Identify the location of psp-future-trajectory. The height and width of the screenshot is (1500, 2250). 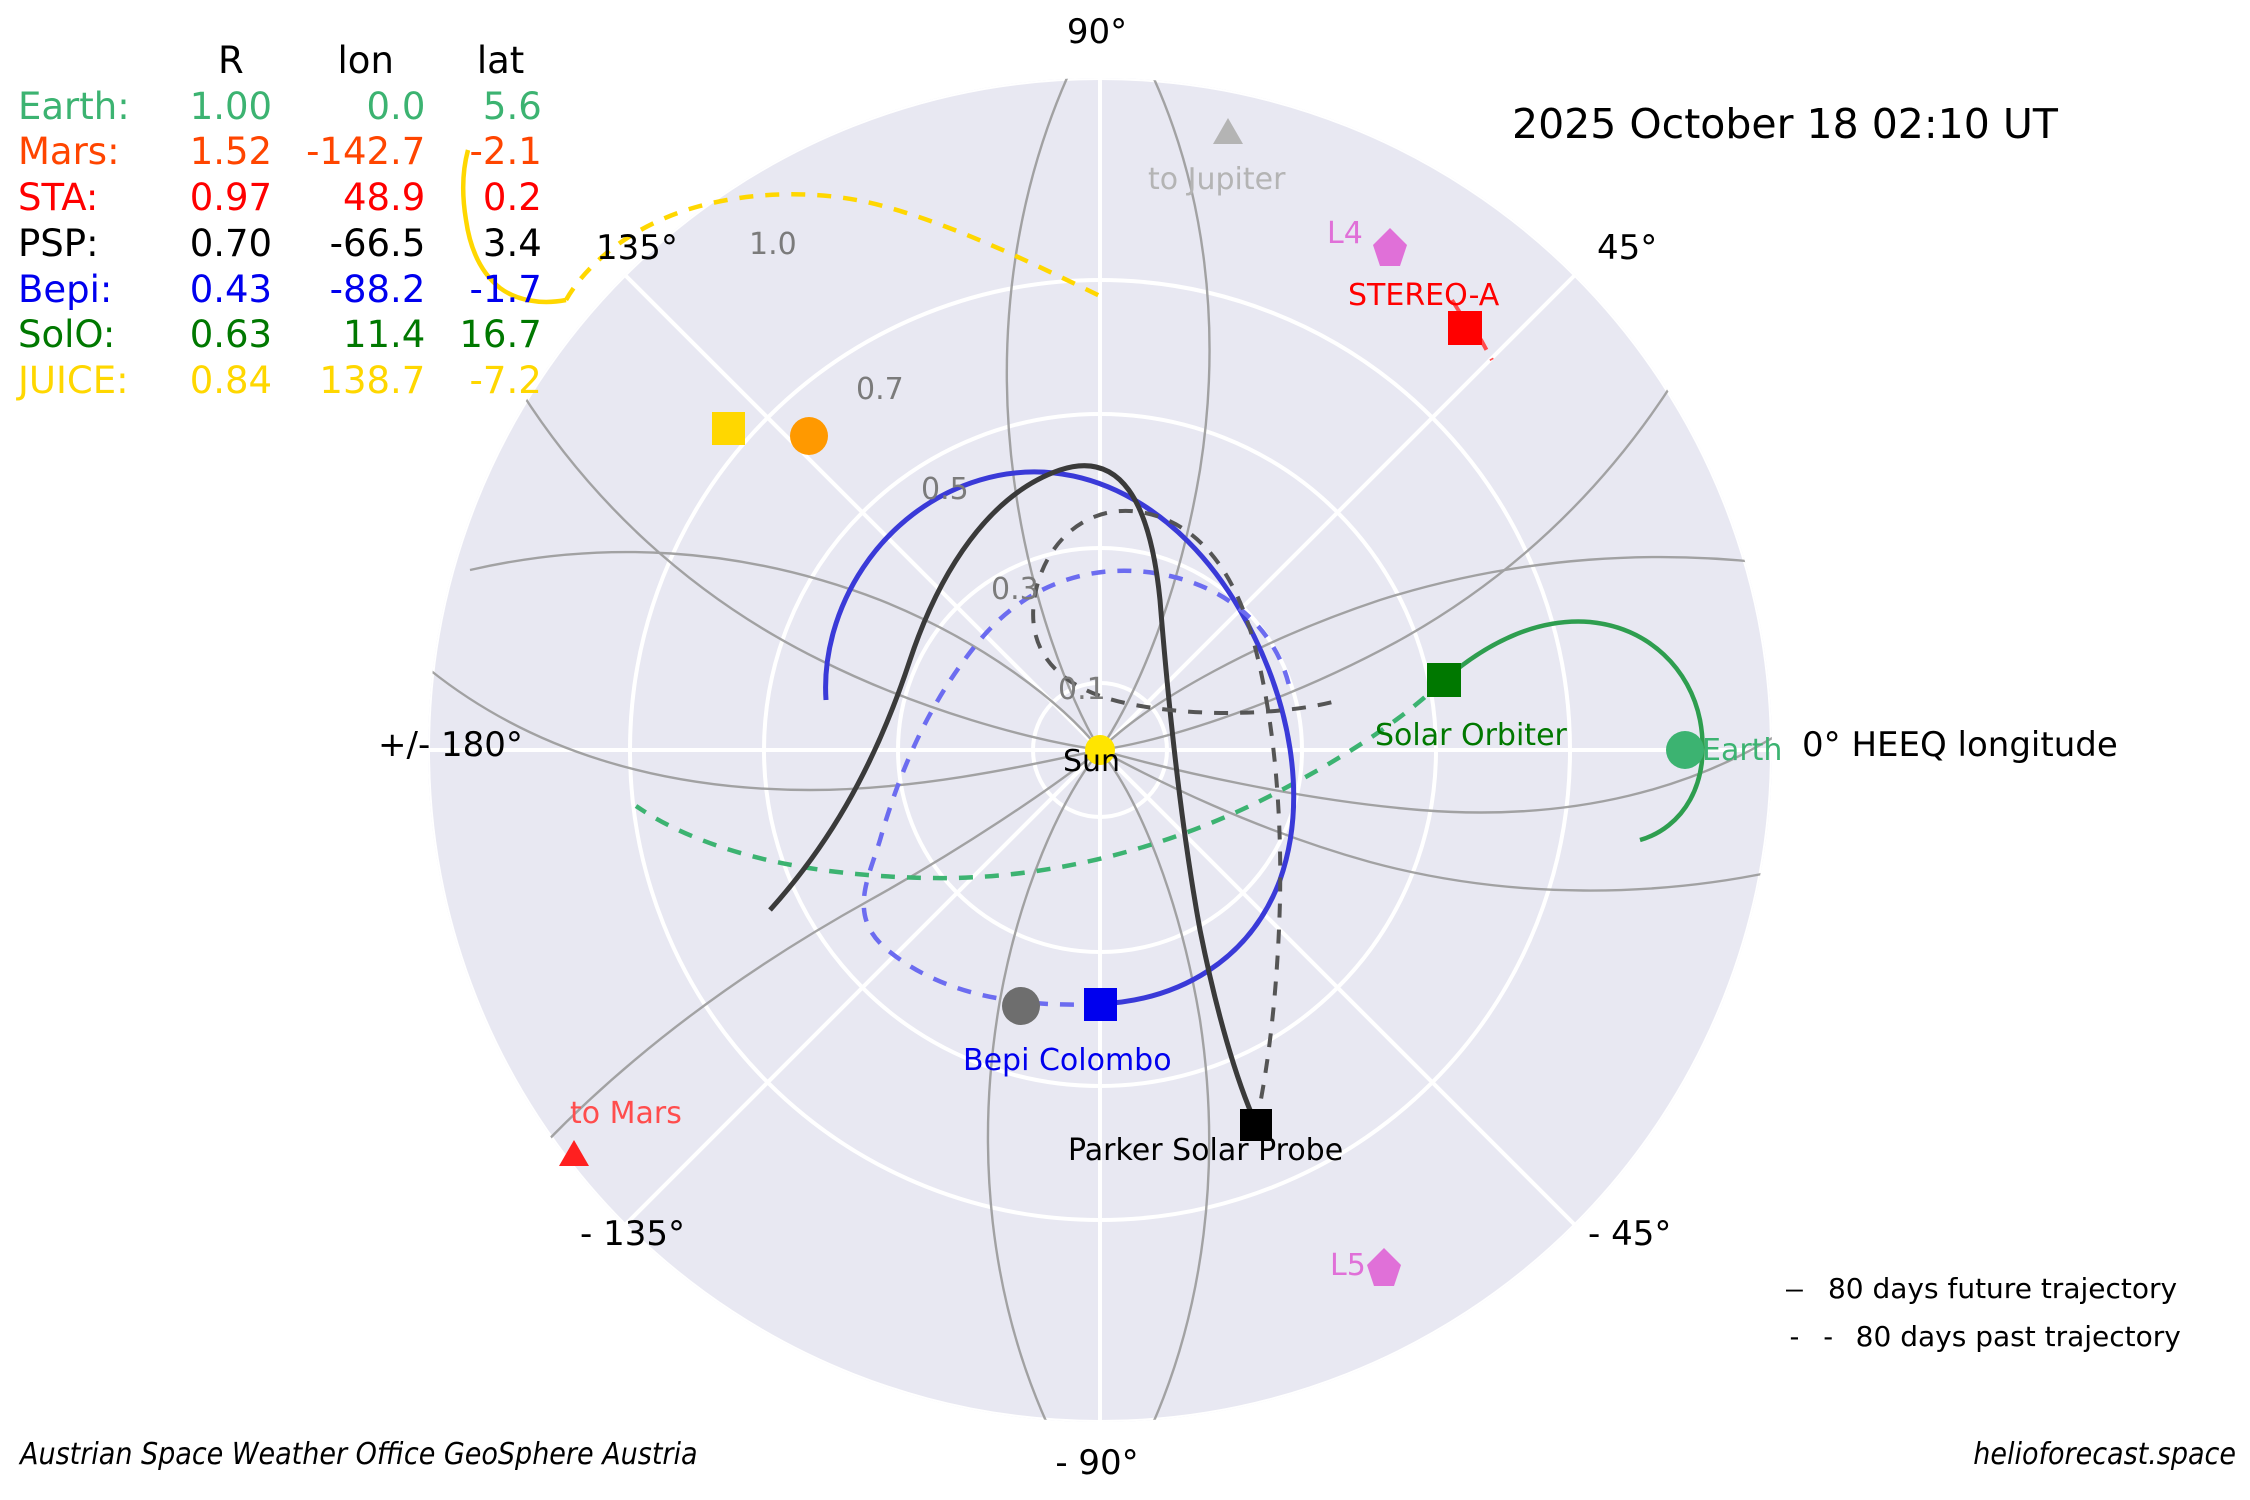
(1013, 794).